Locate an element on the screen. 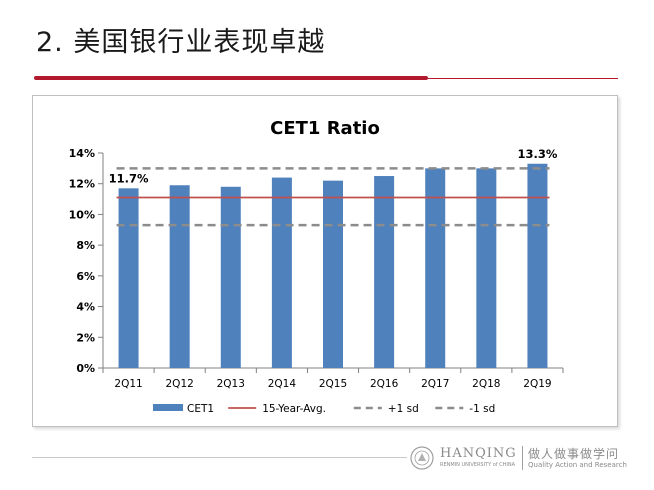 This screenshot has height=490, width=654. x-tick-label: 2Q11 is located at coordinates (128, 384).